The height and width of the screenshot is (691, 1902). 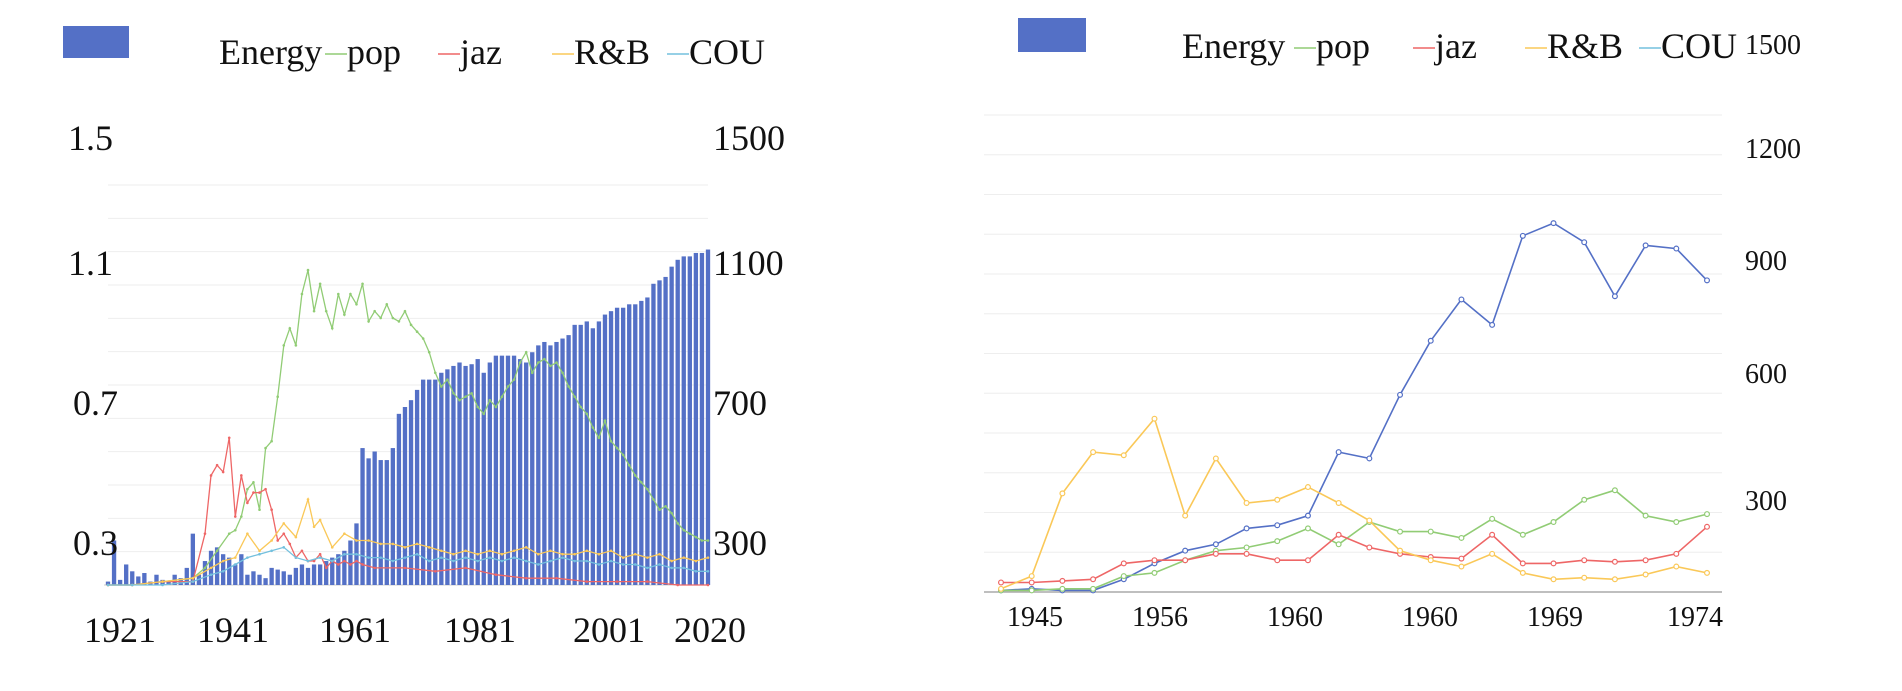 What do you see at coordinates (1699, 46) in the screenshot?
I see `legend-label-cou: COU` at bounding box center [1699, 46].